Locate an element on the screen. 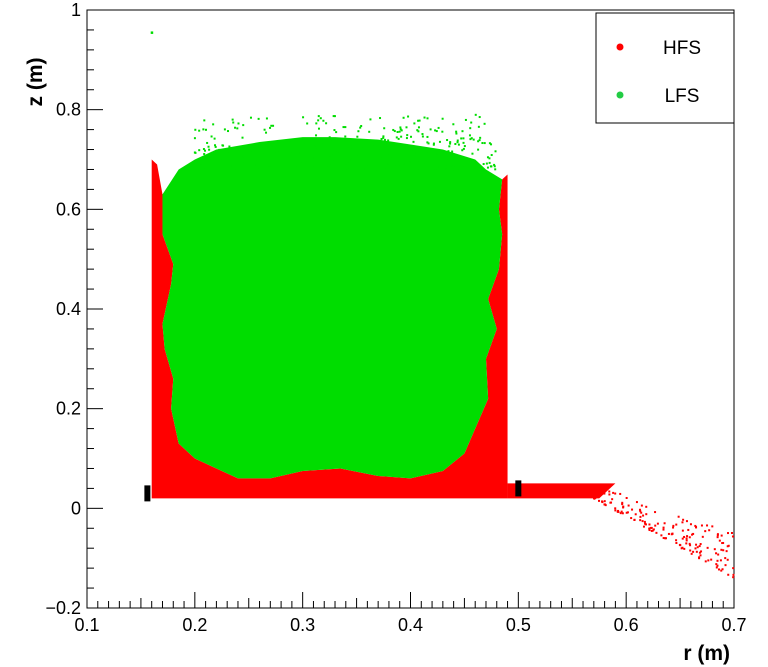 Image resolution: width=768 pixels, height=667 pixels. legend-marker-hfs is located at coordinates (620, 47).